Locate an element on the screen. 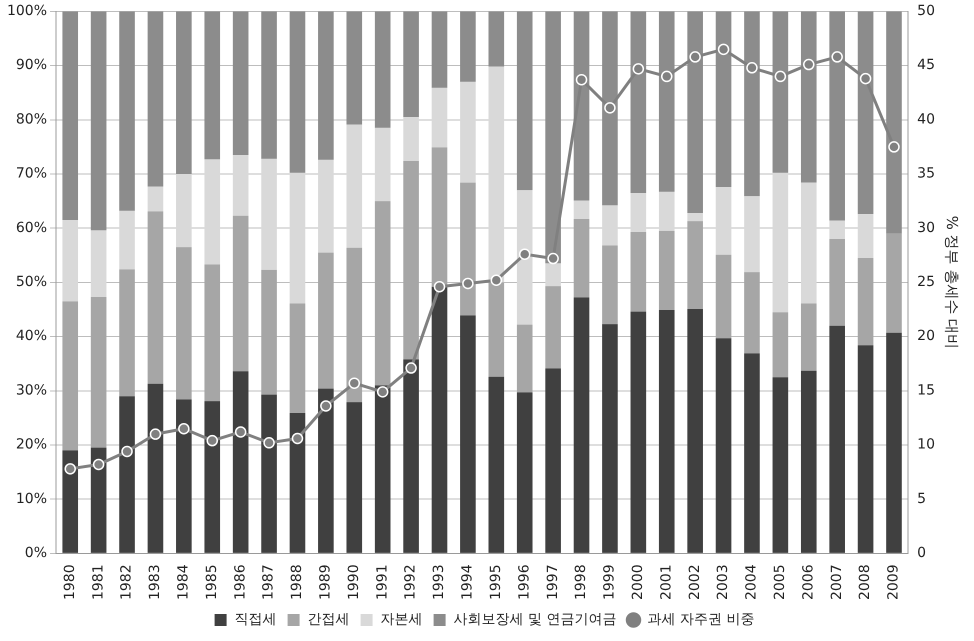 This screenshot has width=974, height=641. y2-tick-label: 0 is located at coordinates (921, 553).